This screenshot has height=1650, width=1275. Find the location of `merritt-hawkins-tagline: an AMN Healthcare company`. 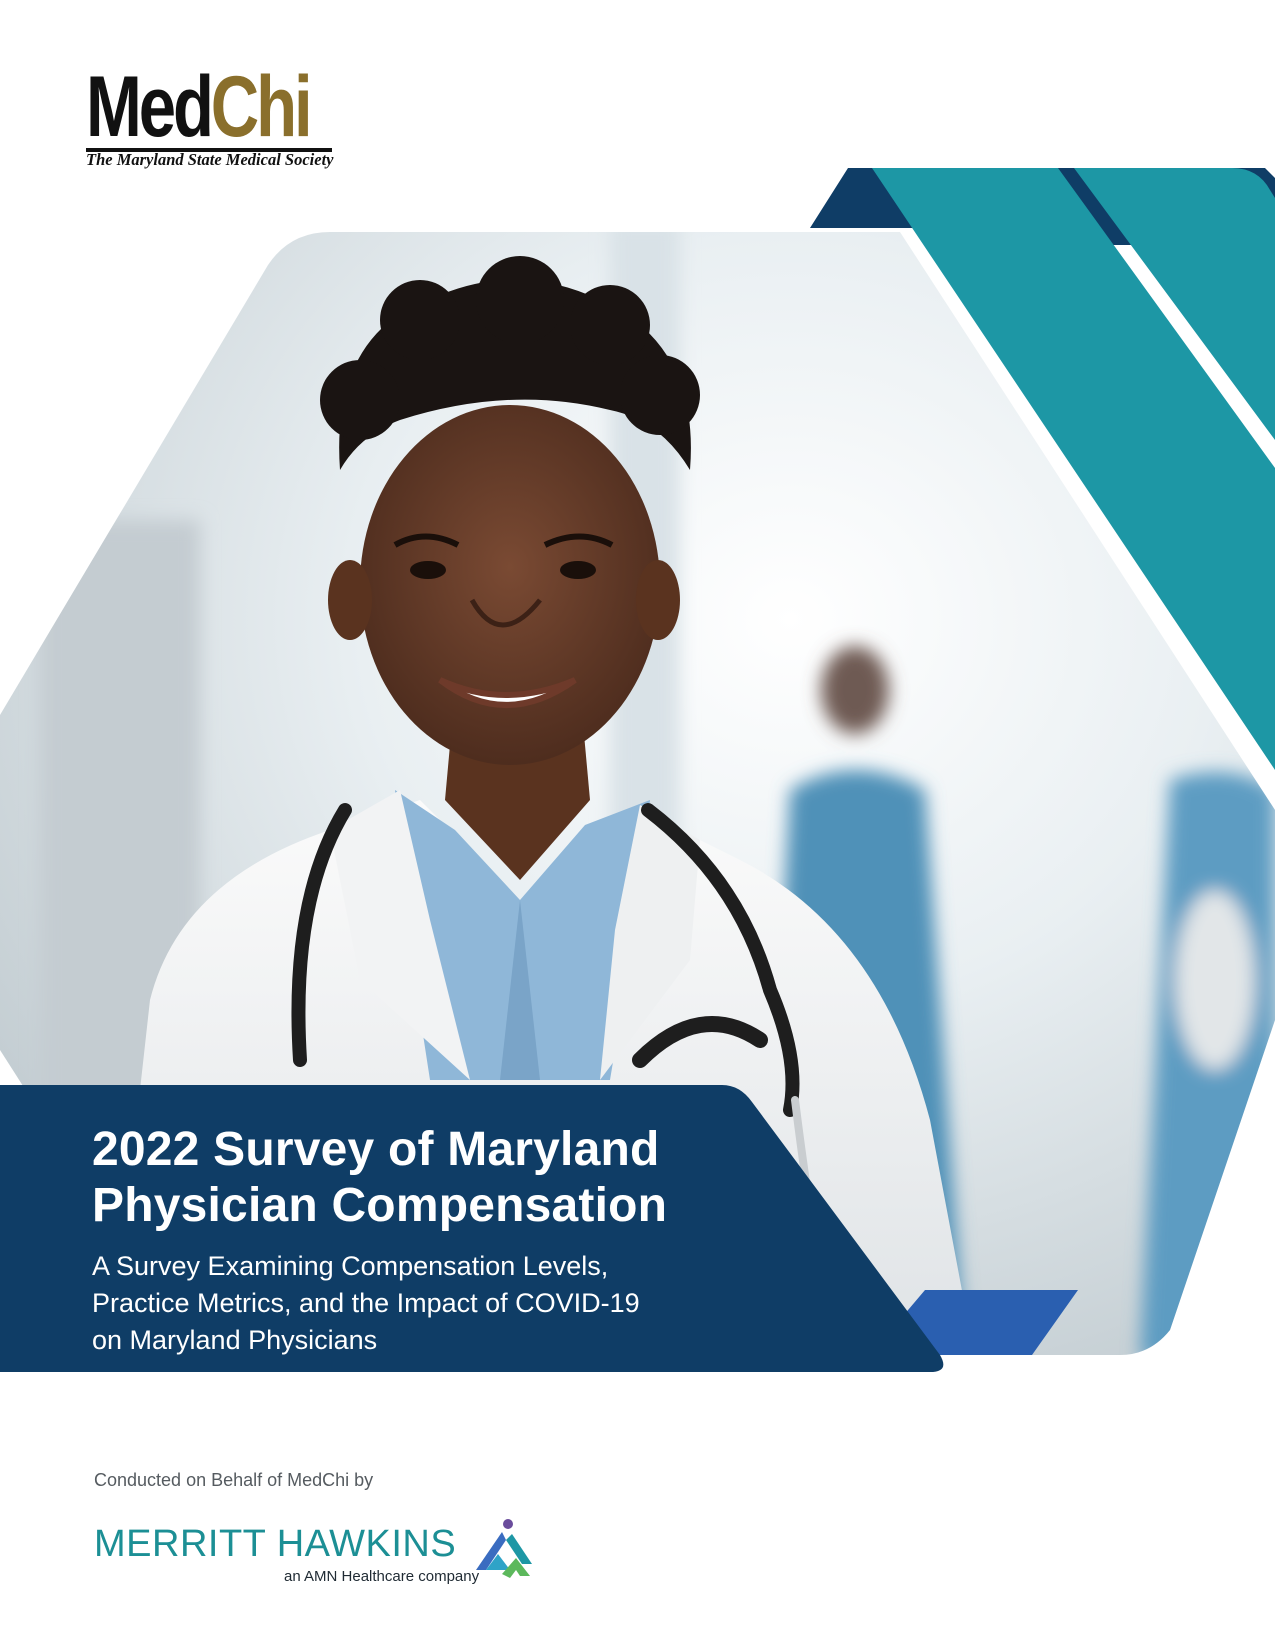

merritt-hawkins-tagline: an AMN Healthcare company is located at coordinates (382, 1576).